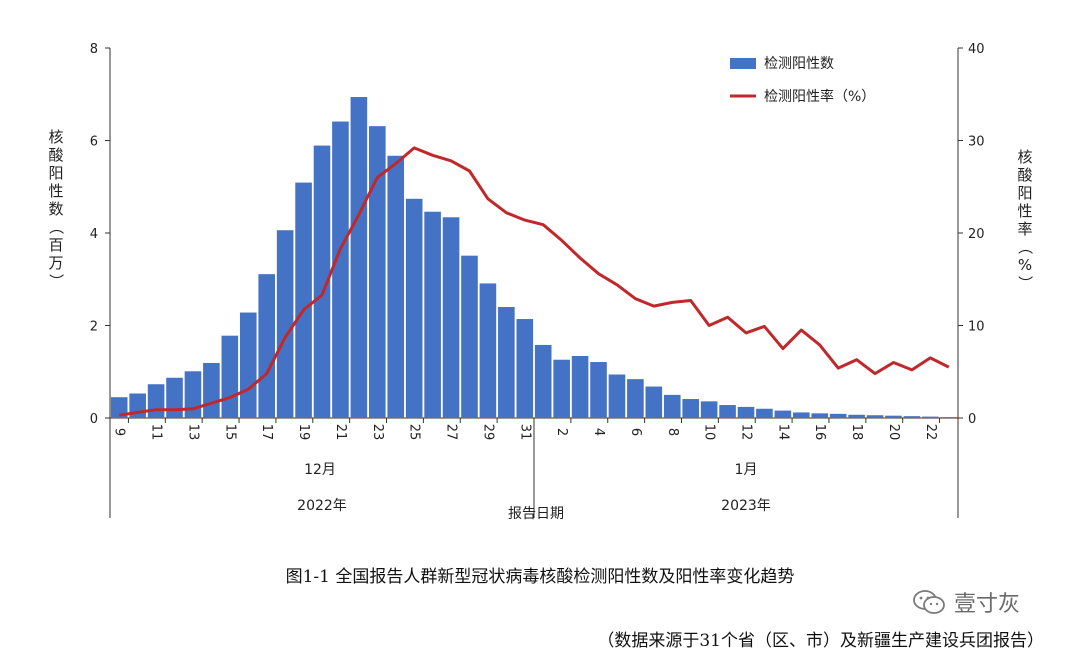  What do you see at coordinates (94, 419) in the screenshot?
I see `y-left-tick-label: 0` at bounding box center [94, 419].